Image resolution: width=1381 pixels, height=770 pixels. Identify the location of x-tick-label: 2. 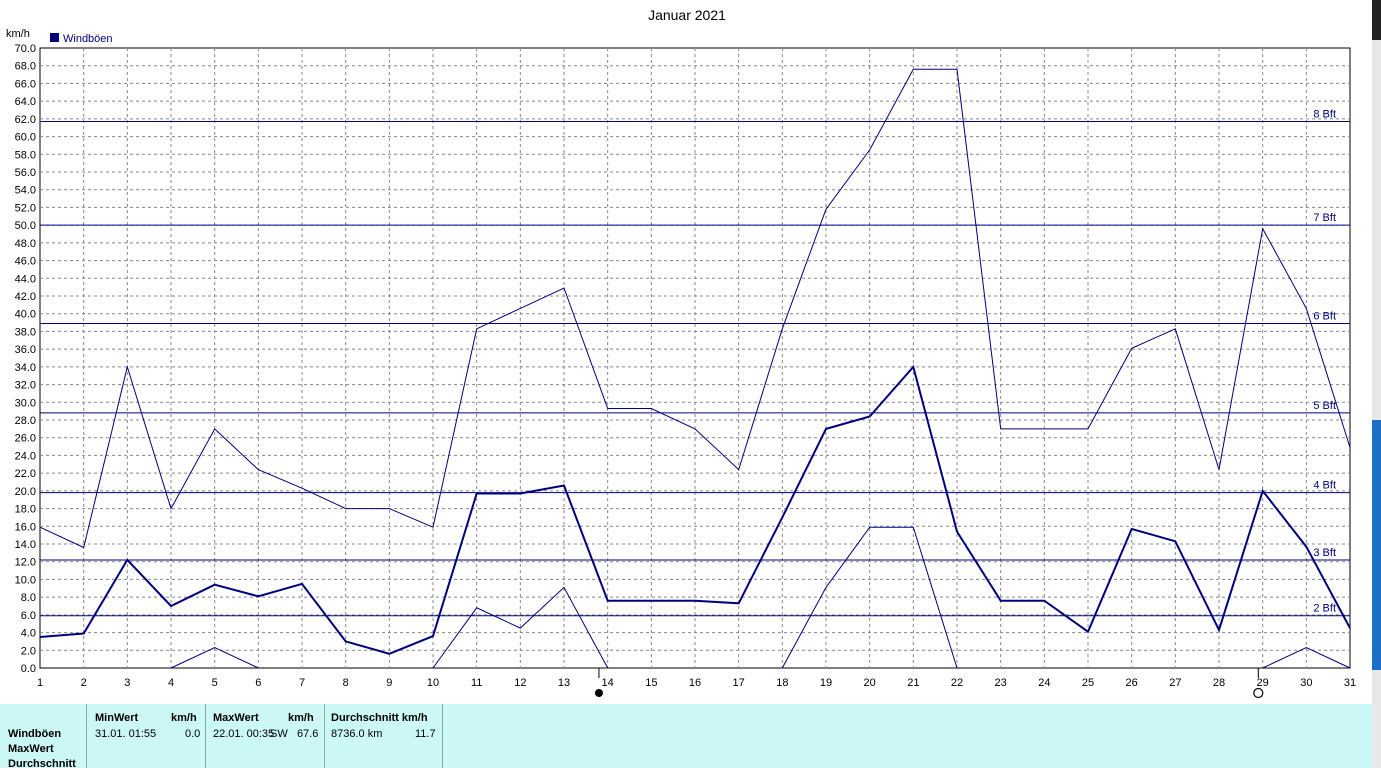
(84, 683).